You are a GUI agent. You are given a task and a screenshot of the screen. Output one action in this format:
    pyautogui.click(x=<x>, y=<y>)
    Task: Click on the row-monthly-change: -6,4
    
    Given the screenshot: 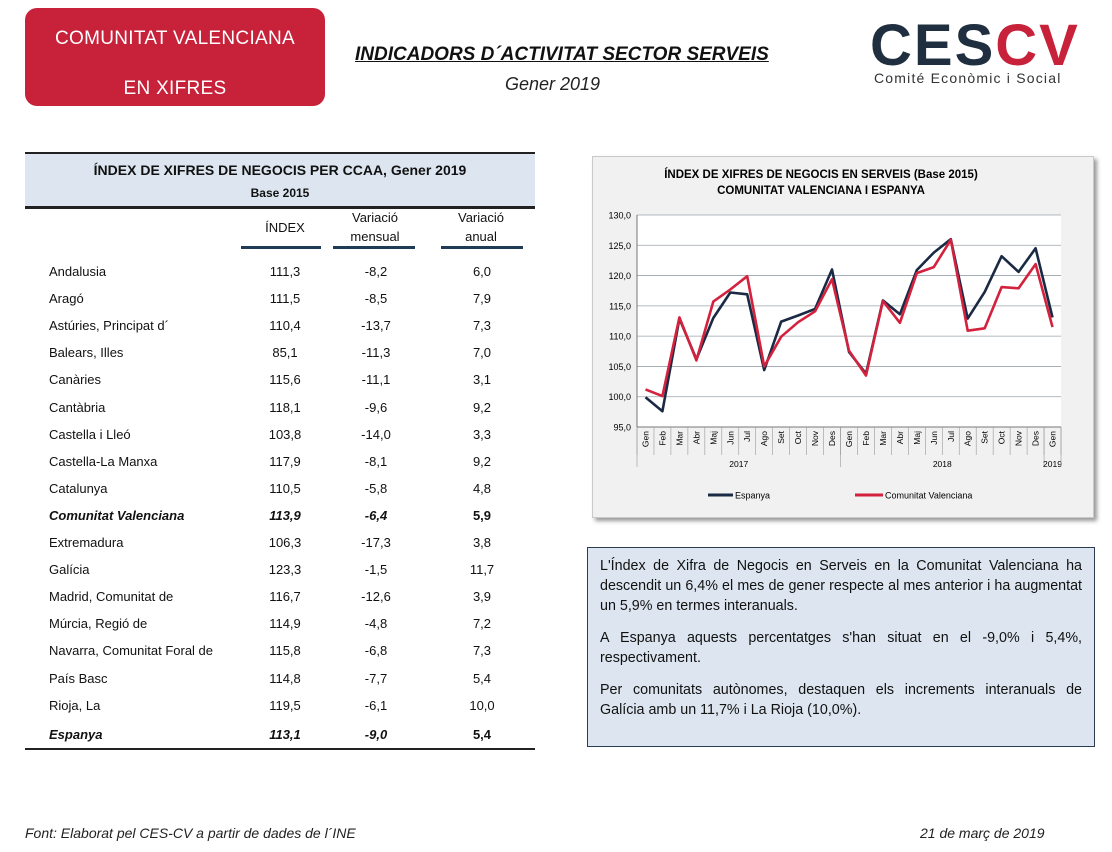 What is the action you would take?
    pyautogui.click(x=376, y=515)
    